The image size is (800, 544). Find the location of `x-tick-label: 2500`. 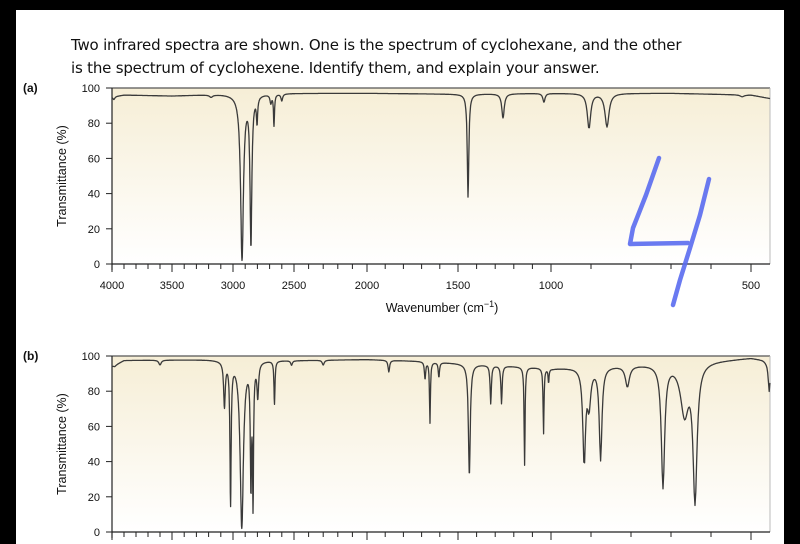

x-tick-label: 2500 is located at coordinates (294, 286).